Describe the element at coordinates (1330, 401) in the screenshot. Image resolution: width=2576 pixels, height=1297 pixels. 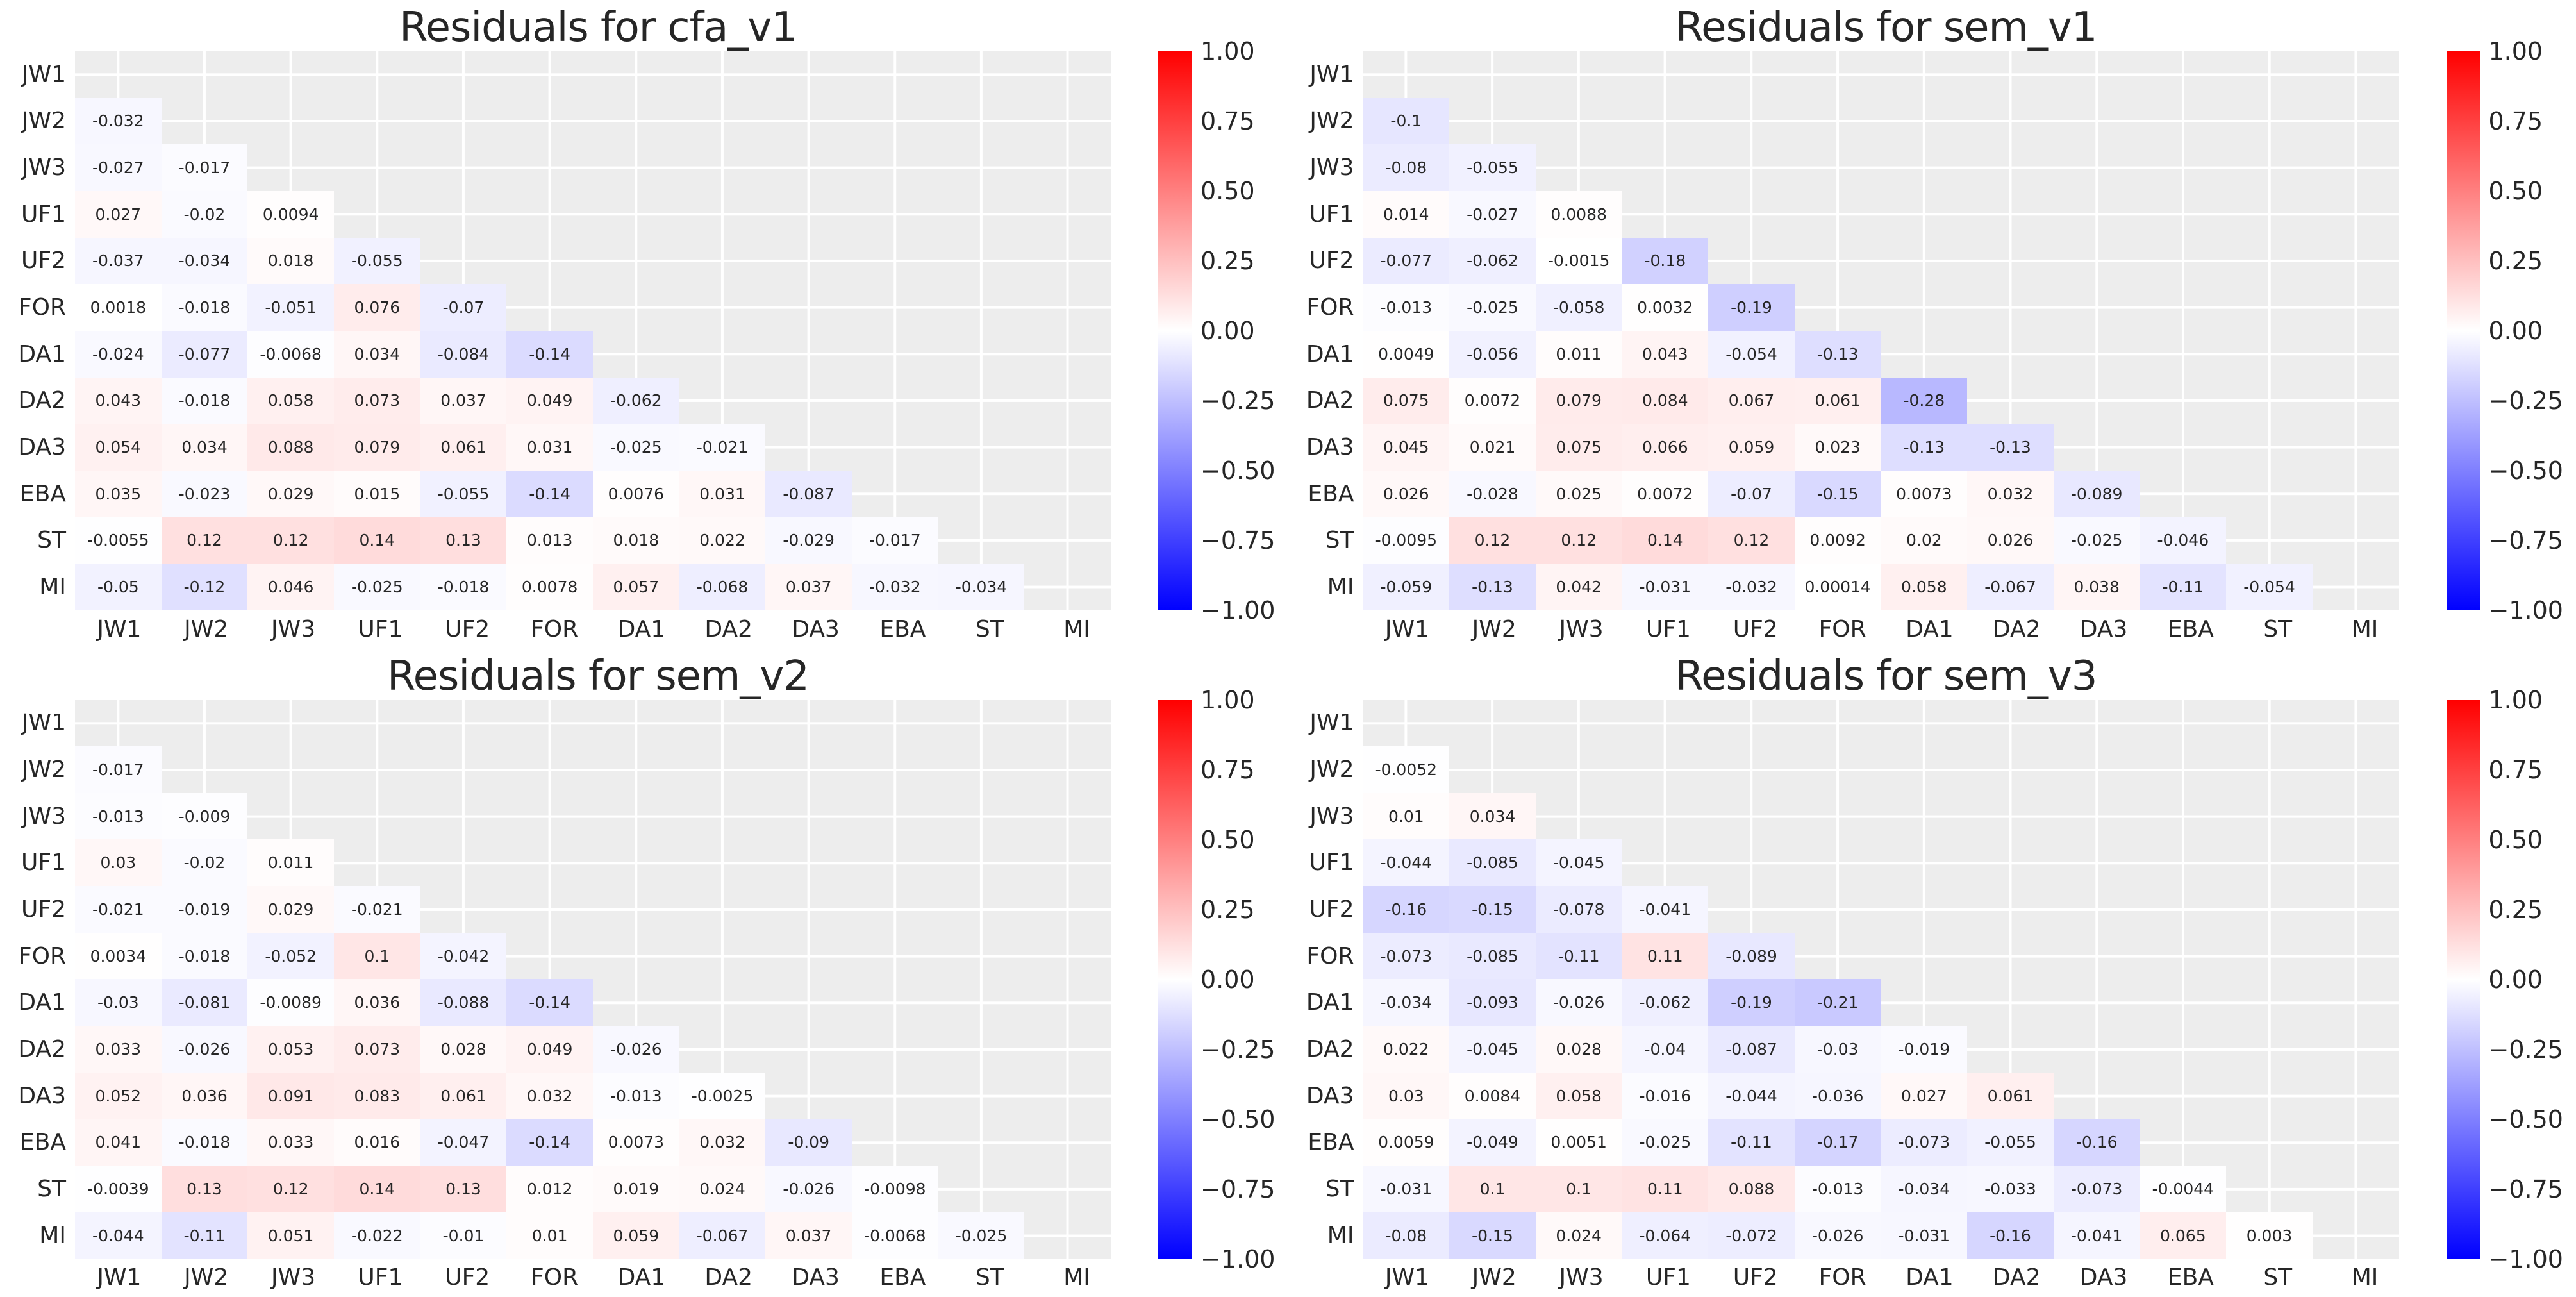
I see `y-tick-label: DA2` at that location.